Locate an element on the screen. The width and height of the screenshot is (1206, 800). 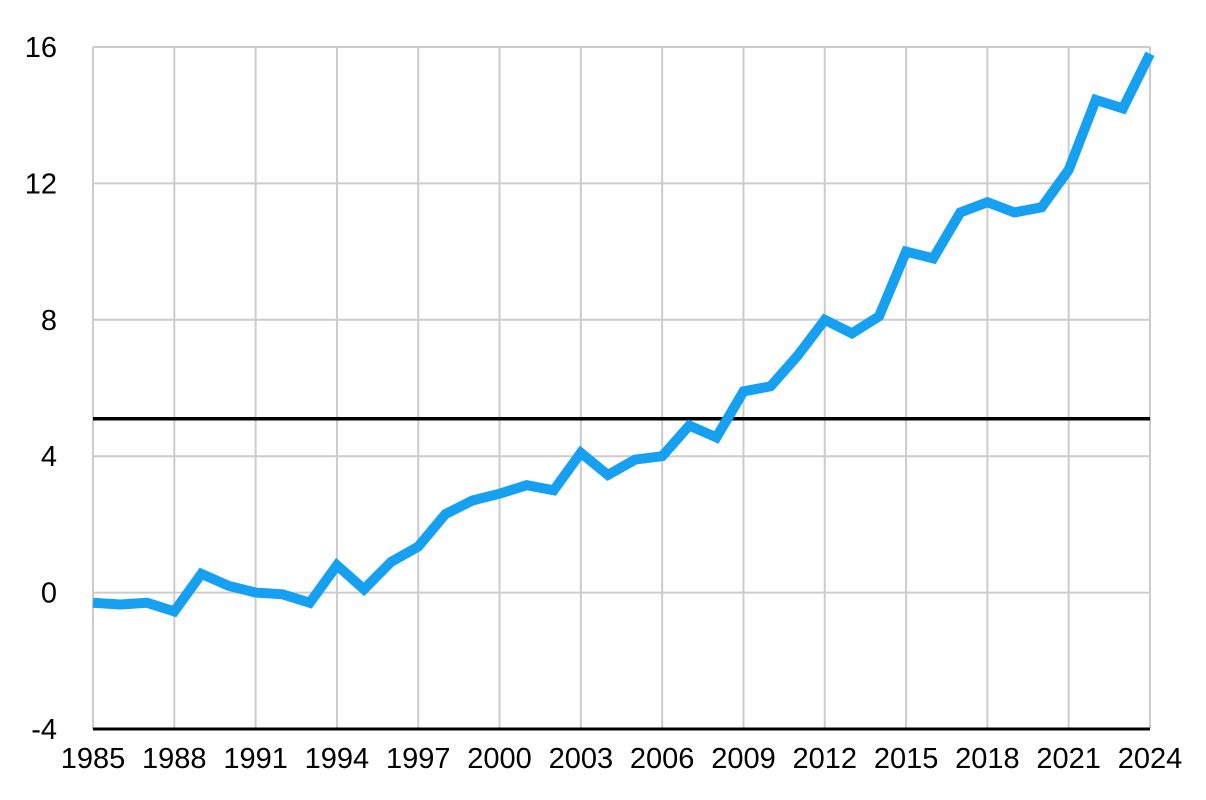
y-axis-tick-label: 12 is located at coordinates (41, 184).